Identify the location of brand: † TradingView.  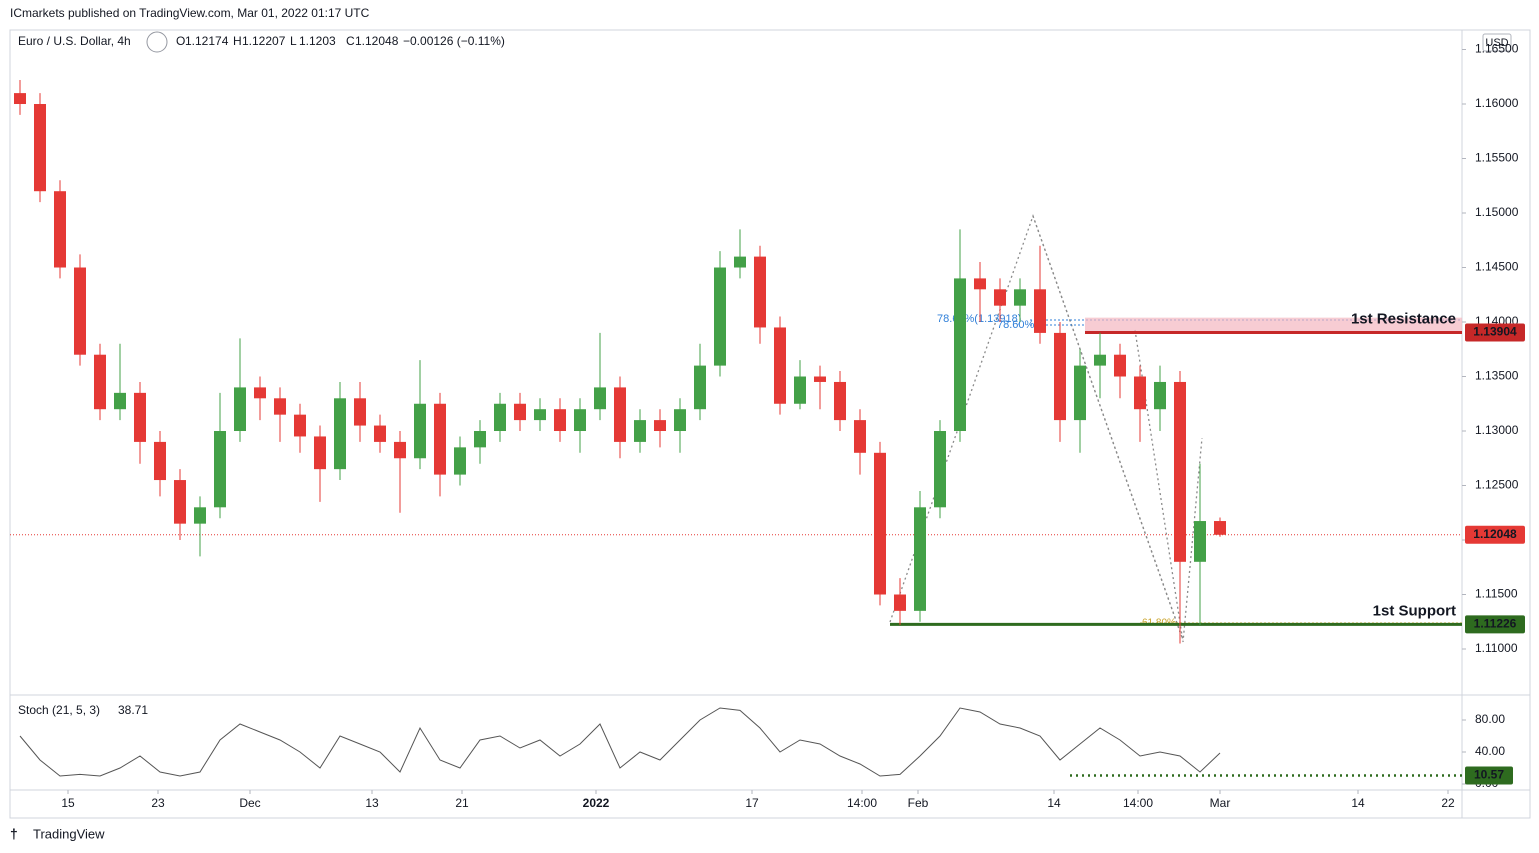
(57, 834).